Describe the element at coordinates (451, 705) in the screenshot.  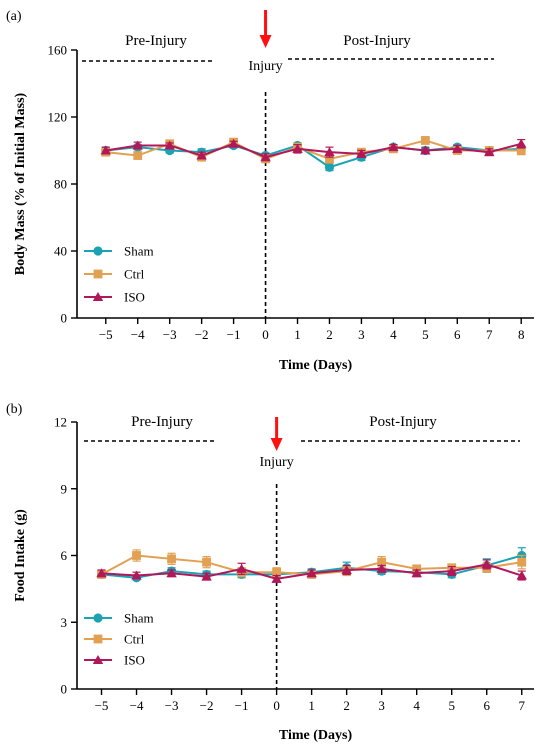
I see `x-tick-label: 5` at that location.